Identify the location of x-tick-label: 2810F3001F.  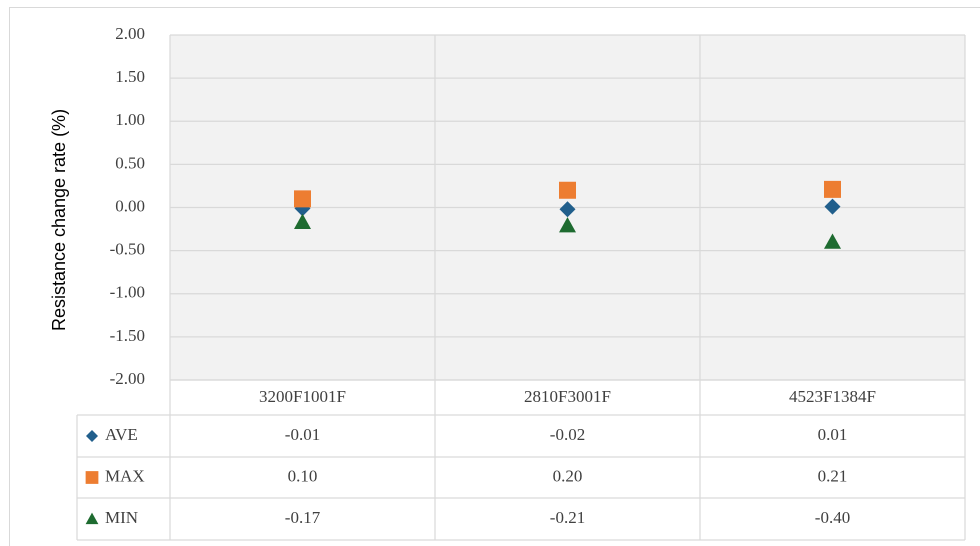
(567, 396).